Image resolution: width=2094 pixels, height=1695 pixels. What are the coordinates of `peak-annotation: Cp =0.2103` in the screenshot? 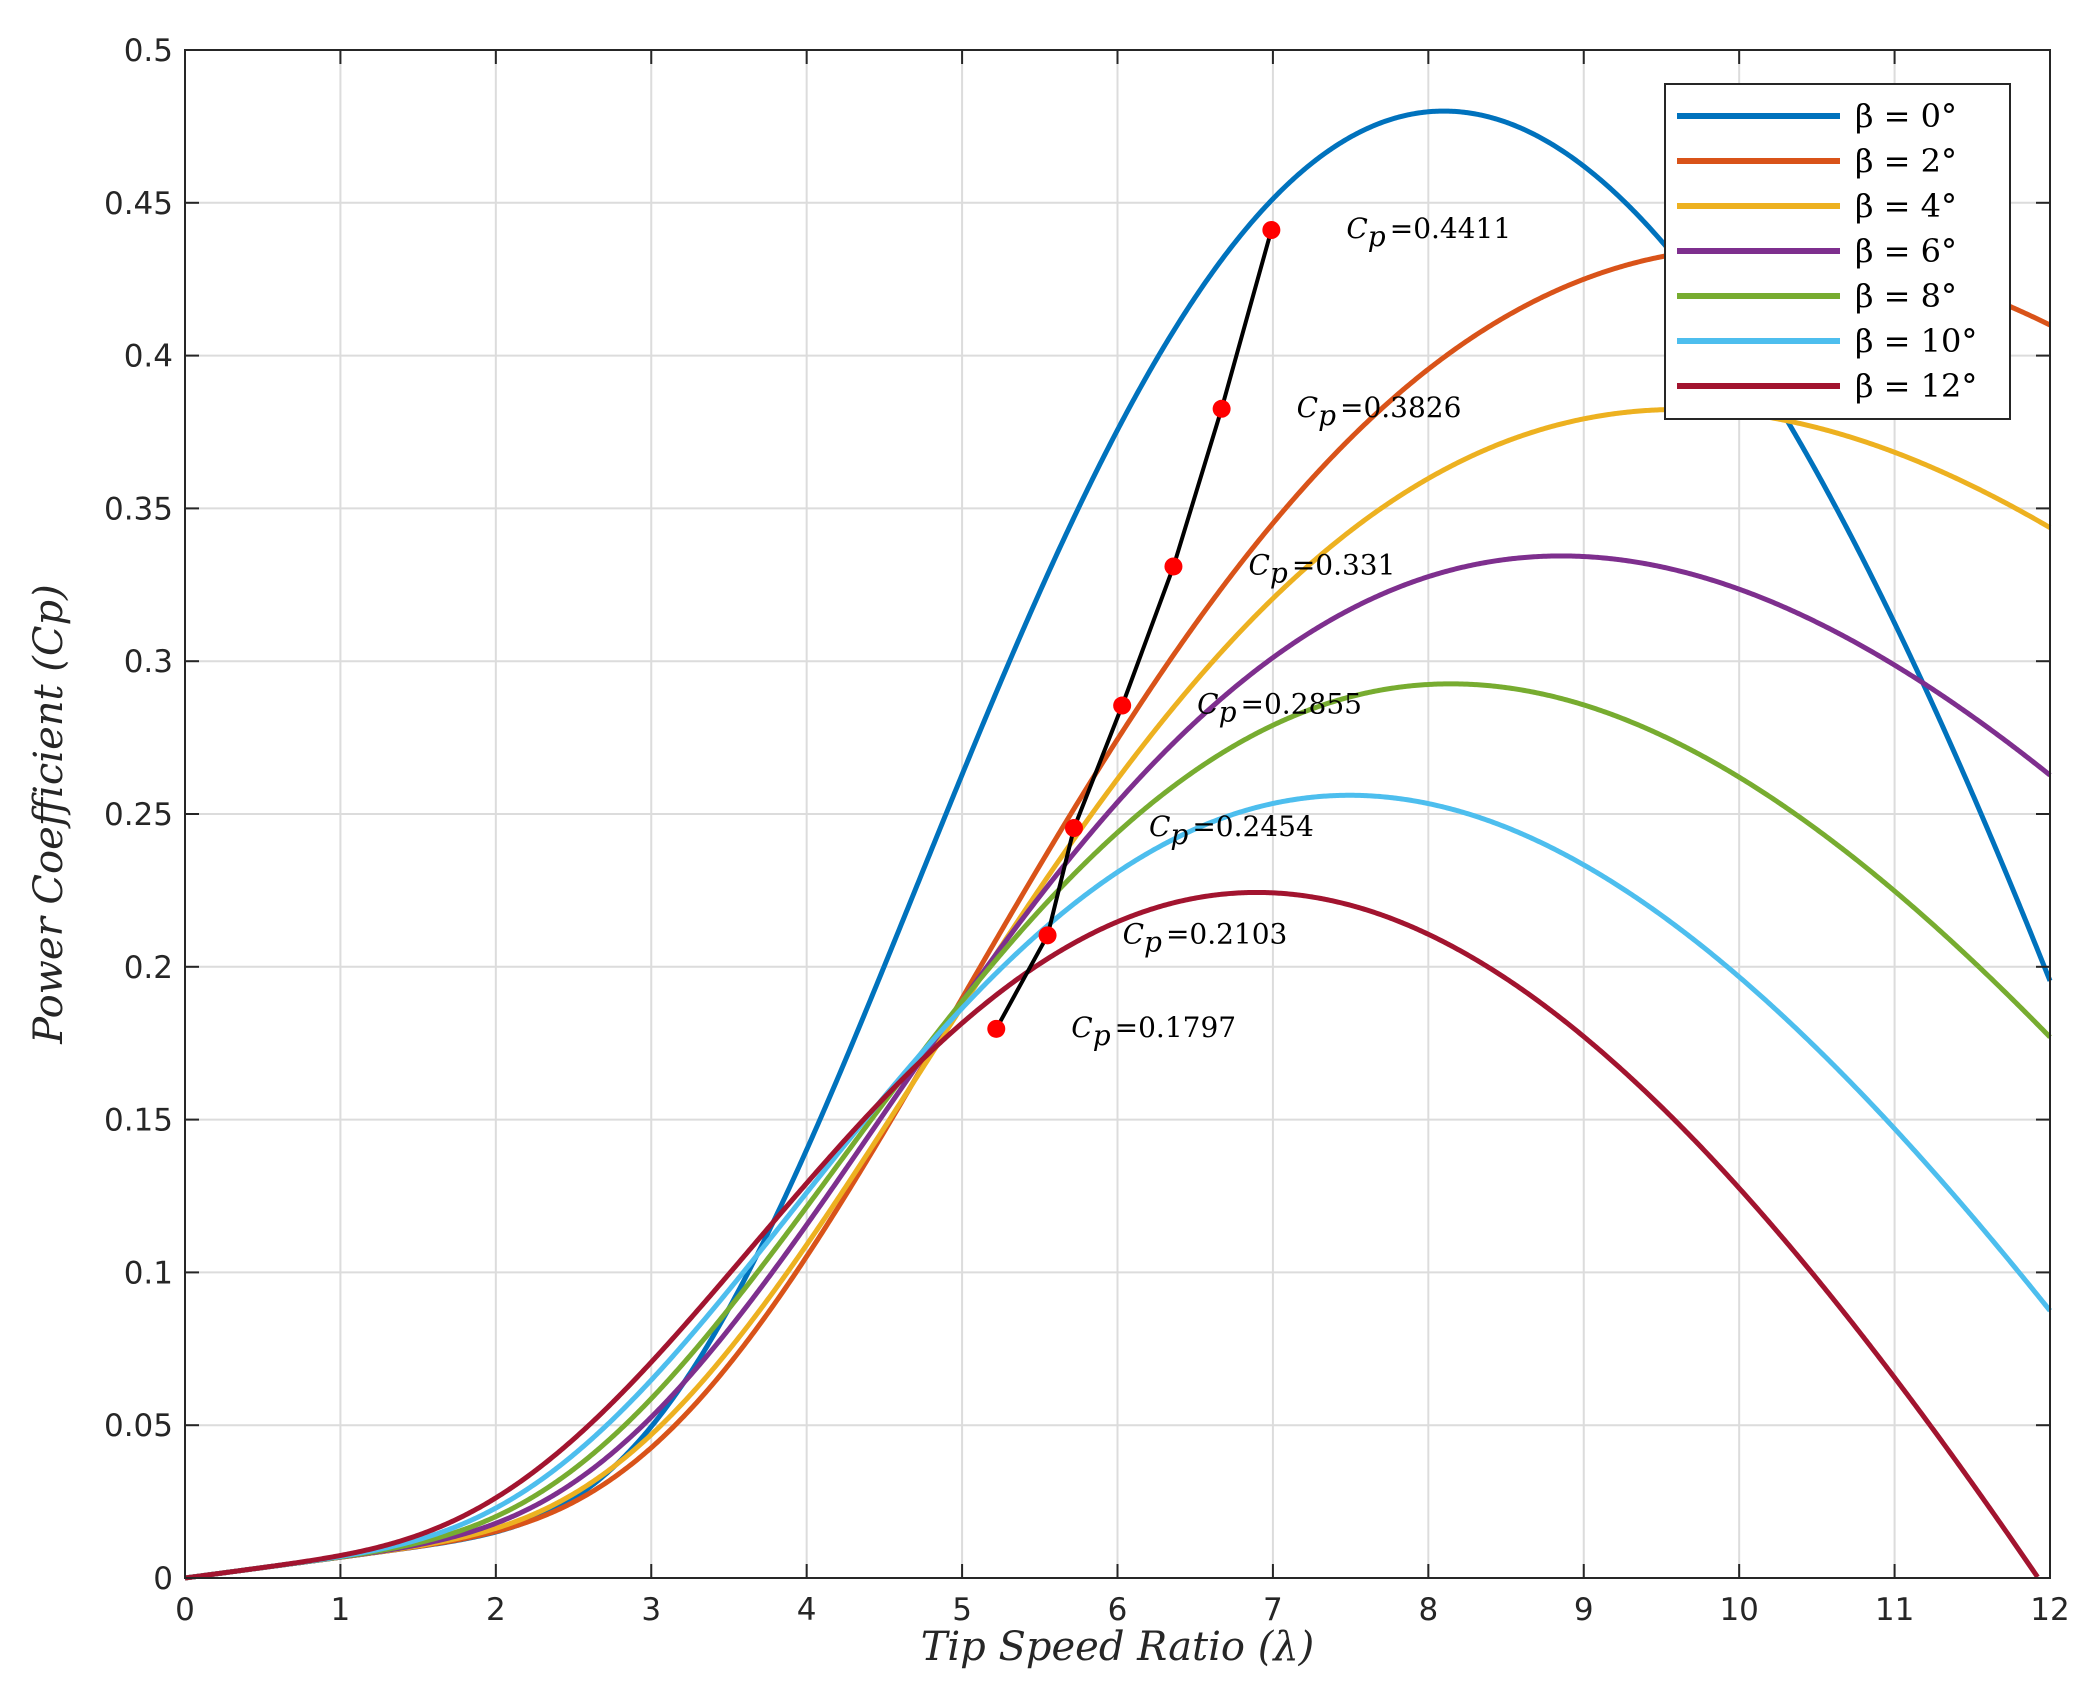 It's located at (1205, 937).